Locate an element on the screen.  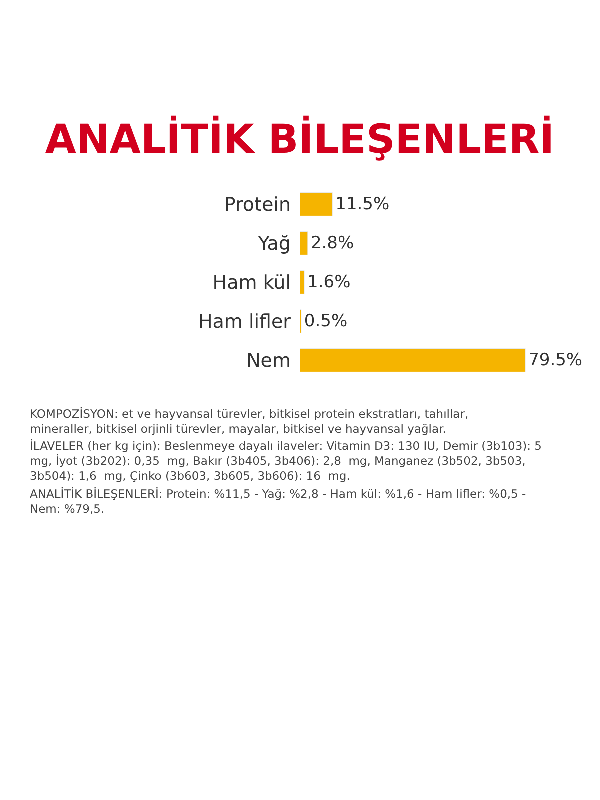
y-tick-label: Yağ is located at coordinates (274, 244).